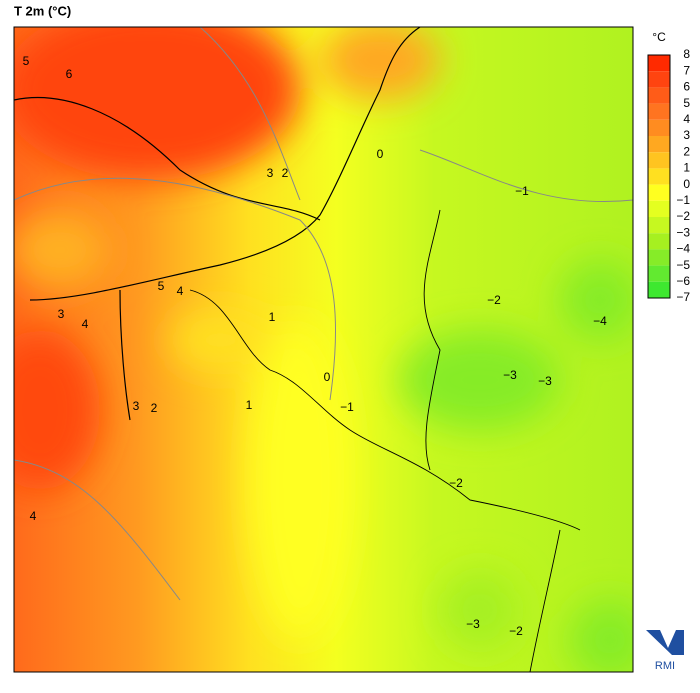 The height and width of the screenshot is (693, 700). I want to click on logo-mark, so click(665, 642).